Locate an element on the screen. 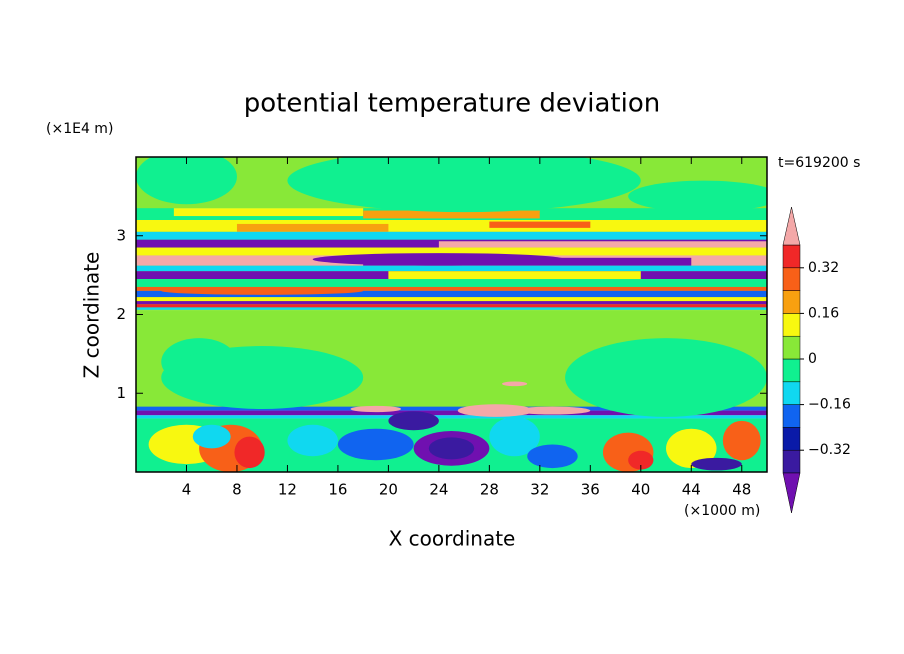 Image resolution: width=904 pixels, height=654 pixels. y-axis-label: Z coordinate is located at coordinates (92, 315).